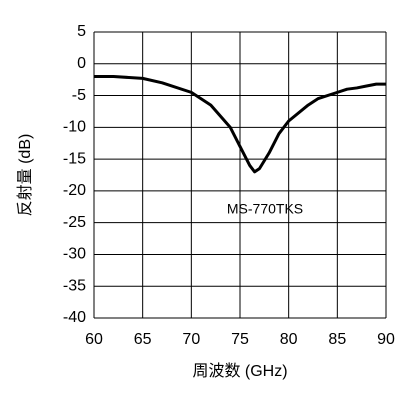  I want to click on y-tick-label: -10, so click(74, 127).